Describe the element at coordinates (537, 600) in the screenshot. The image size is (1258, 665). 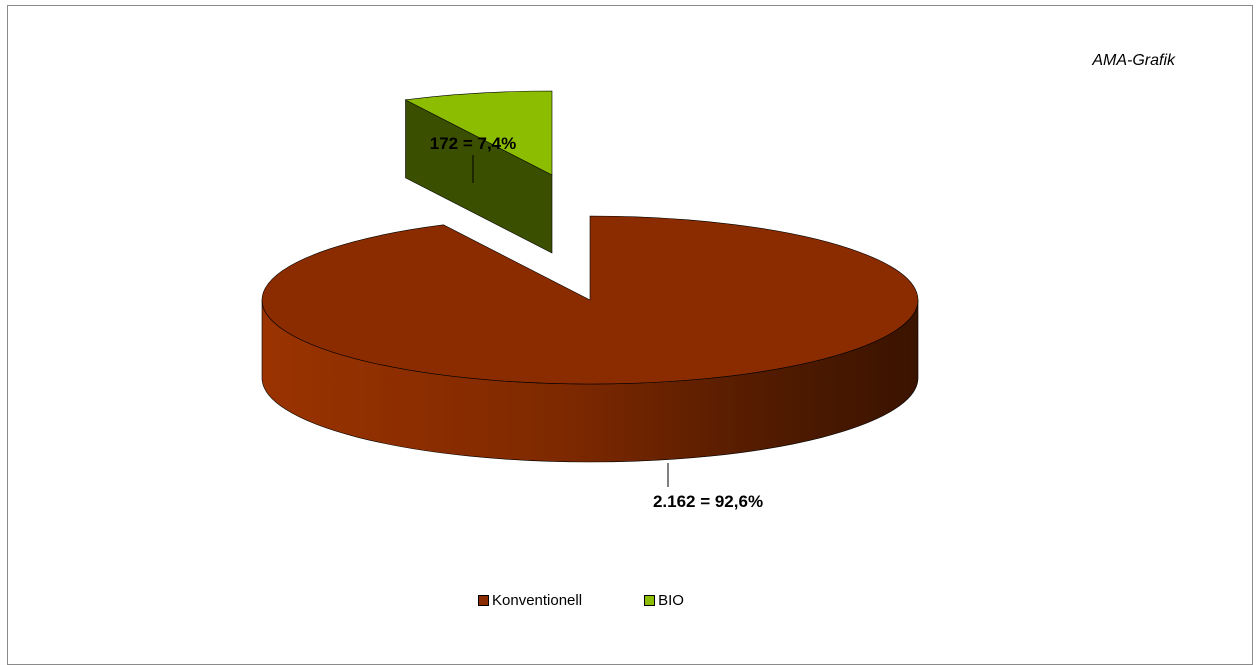
I see `legend-label-konventionell: Konventionell` at that location.